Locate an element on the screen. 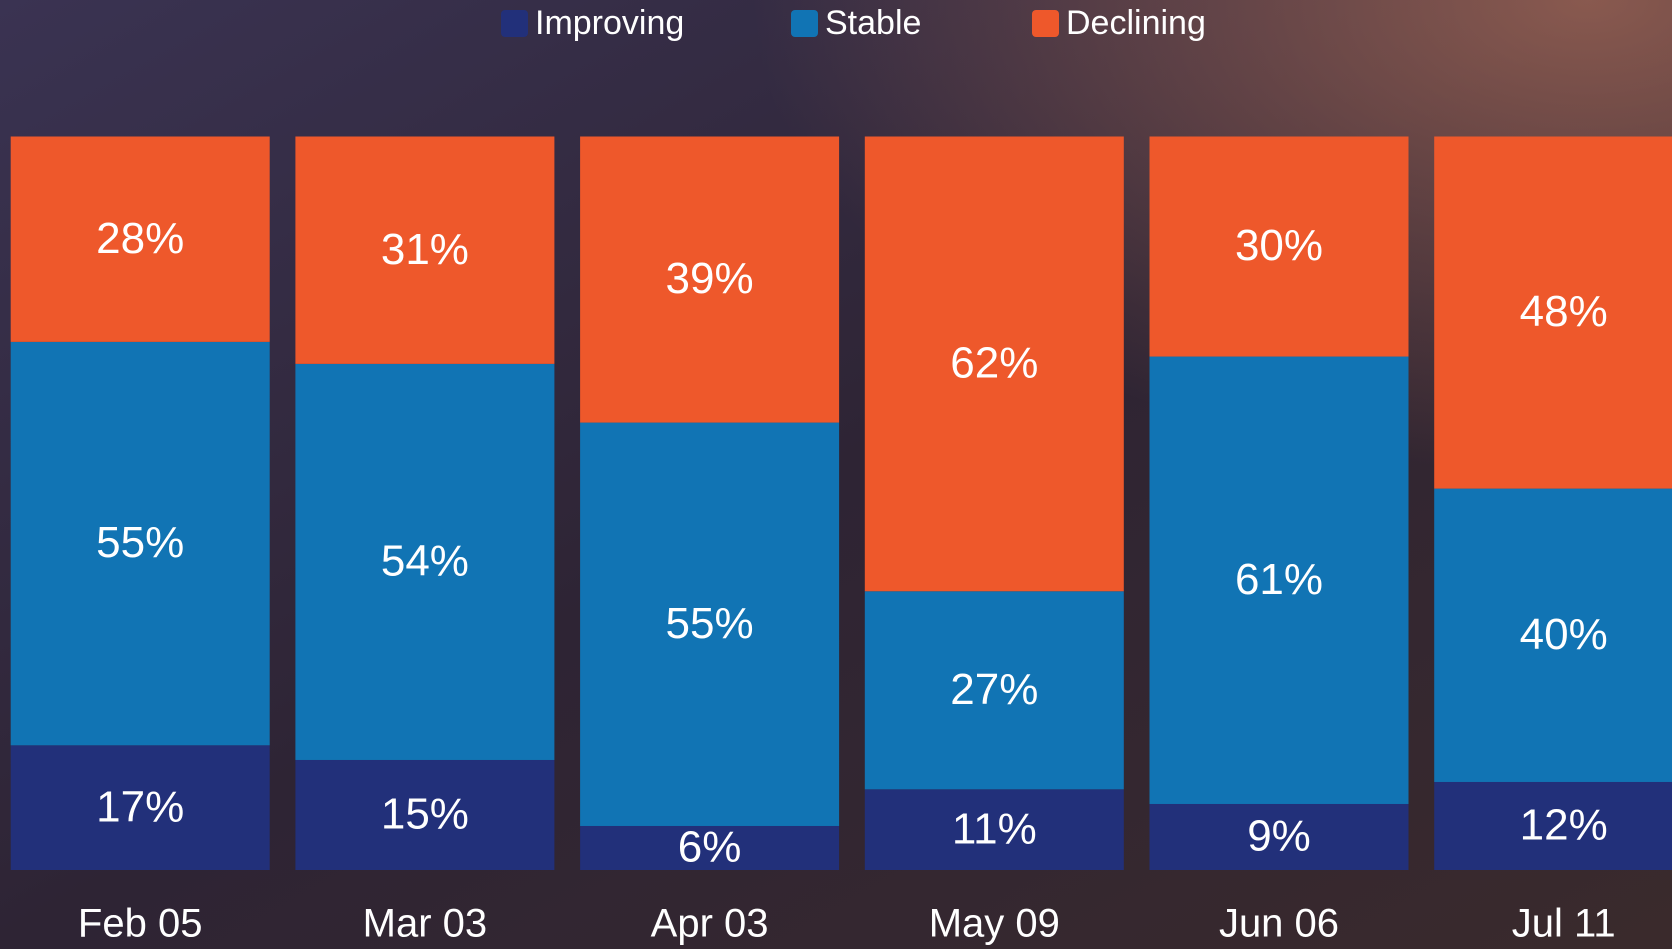 The width and height of the screenshot is (1672, 949). legend-label: Stable is located at coordinates (873, 23).